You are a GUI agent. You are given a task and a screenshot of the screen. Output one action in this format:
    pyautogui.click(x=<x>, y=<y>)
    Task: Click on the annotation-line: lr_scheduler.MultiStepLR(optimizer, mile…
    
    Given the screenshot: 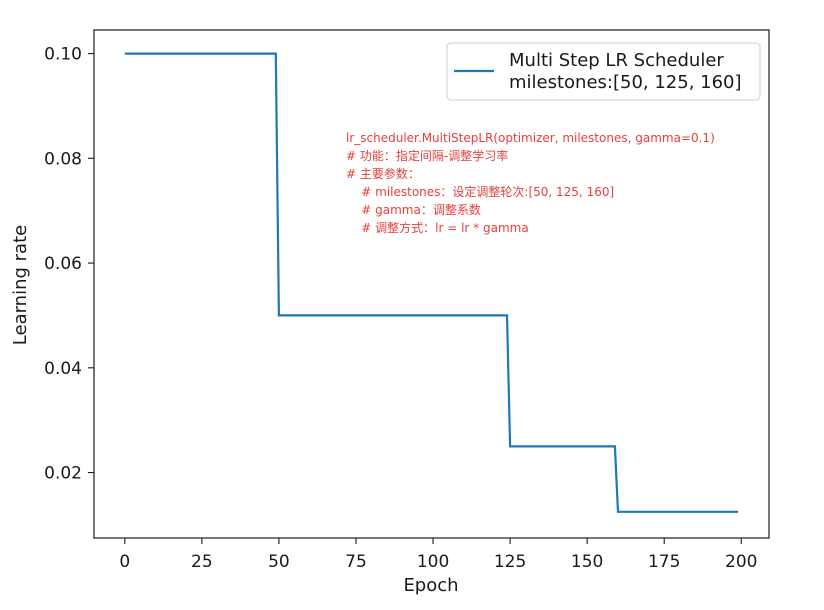 What is the action you would take?
    pyautogui.click(x=530, y=138)
    